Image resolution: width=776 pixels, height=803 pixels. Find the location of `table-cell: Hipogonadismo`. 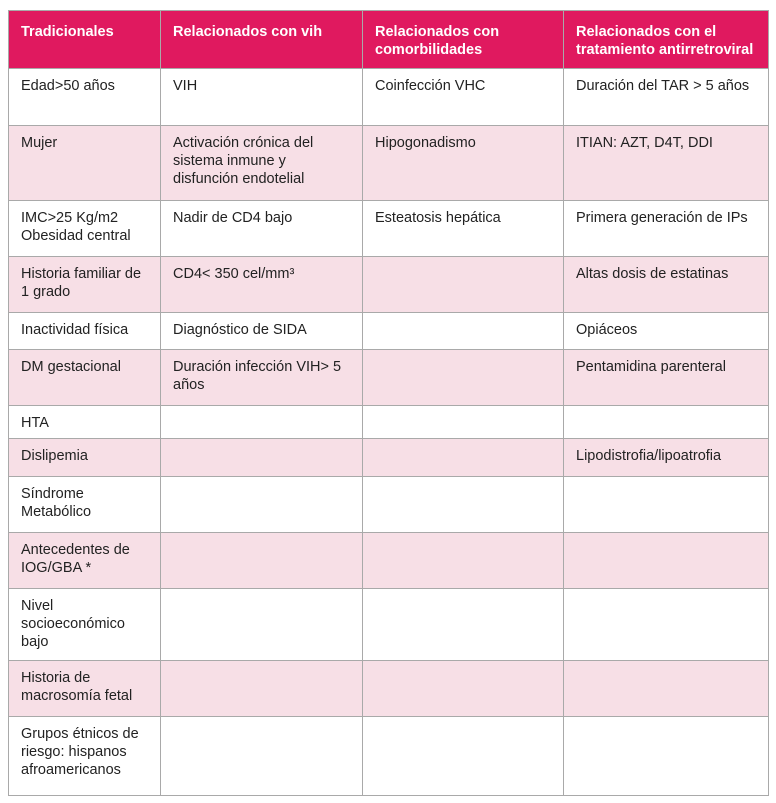

table-cell: Hipogonadismo is located at coordinates (463, 163).